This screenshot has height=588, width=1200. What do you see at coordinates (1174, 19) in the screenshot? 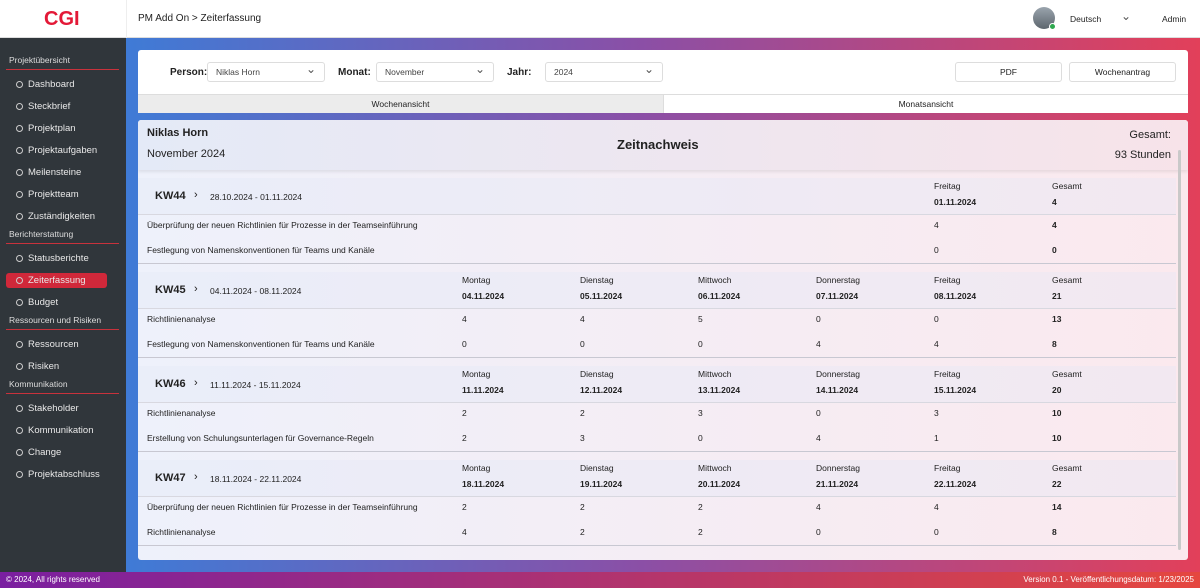
I see `user: Admin` at bounding box center [1174, 19].